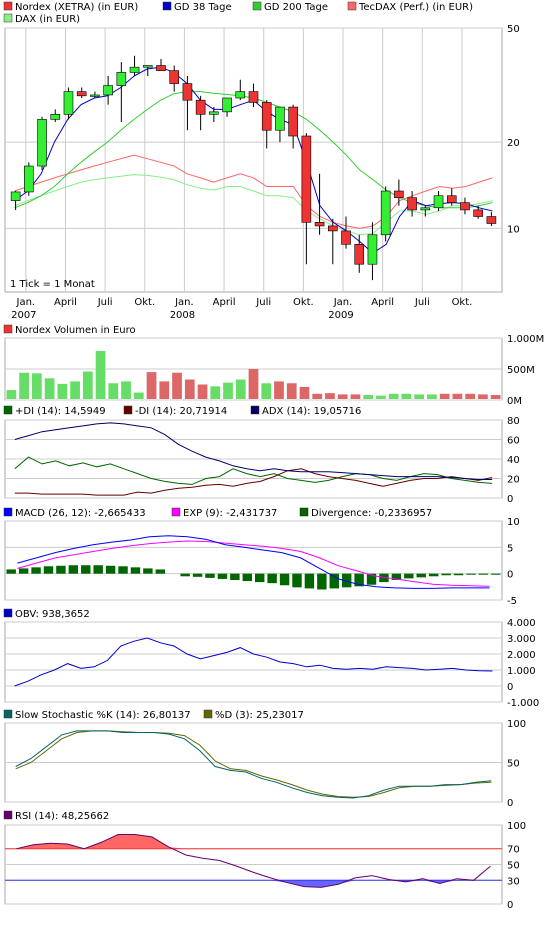 This screenshot has height=925, width=545. What do you see at coordinates (253, 562) in the screenshot?
I see `macd-line` at bounding box center [253, 562].